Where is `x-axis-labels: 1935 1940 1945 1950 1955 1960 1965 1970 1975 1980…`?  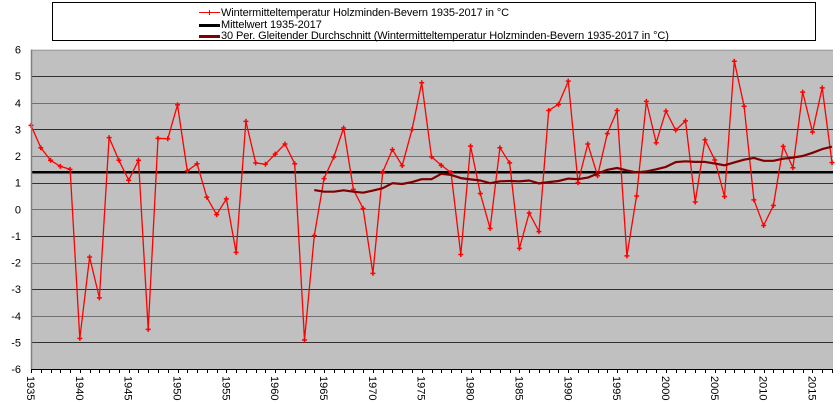 x-axis-labels: 1935 1940 1945 1950 1955 1960 1965 1970 1975 1980… is located at coordinates (420, 388).